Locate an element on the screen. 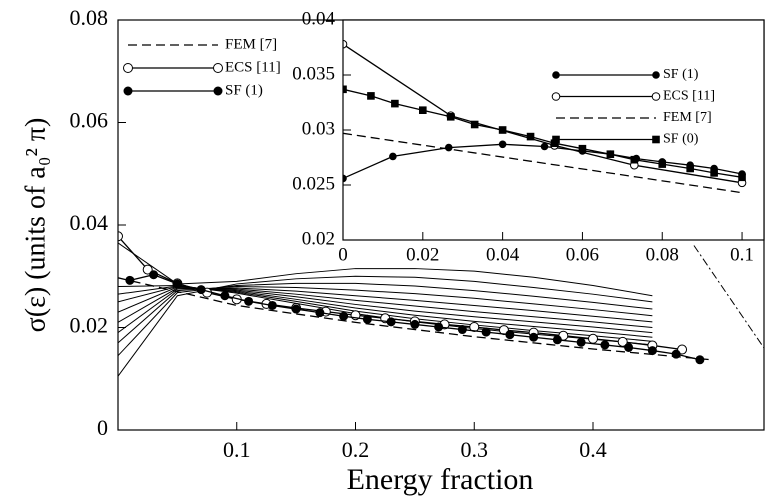 The height and width of the screenshot is (500, 765). x-tick-label: 0.06 is located at coordinates (582, 254).